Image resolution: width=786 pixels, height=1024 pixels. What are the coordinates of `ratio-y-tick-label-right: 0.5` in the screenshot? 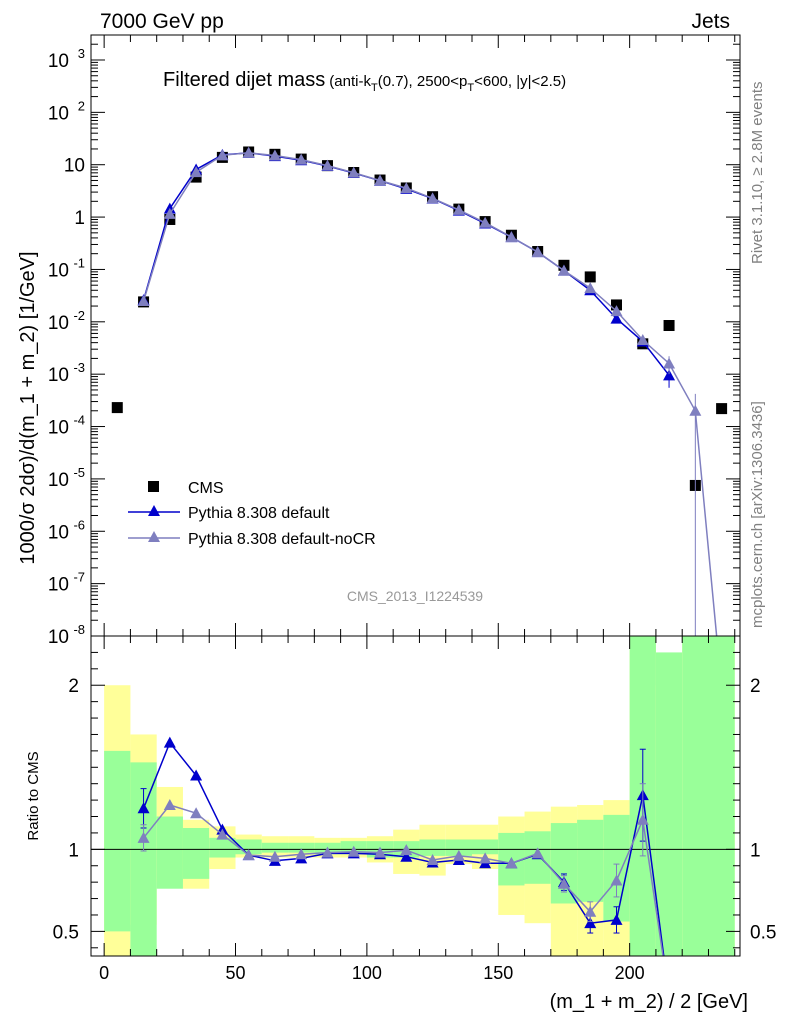 It's located at (763, 932).